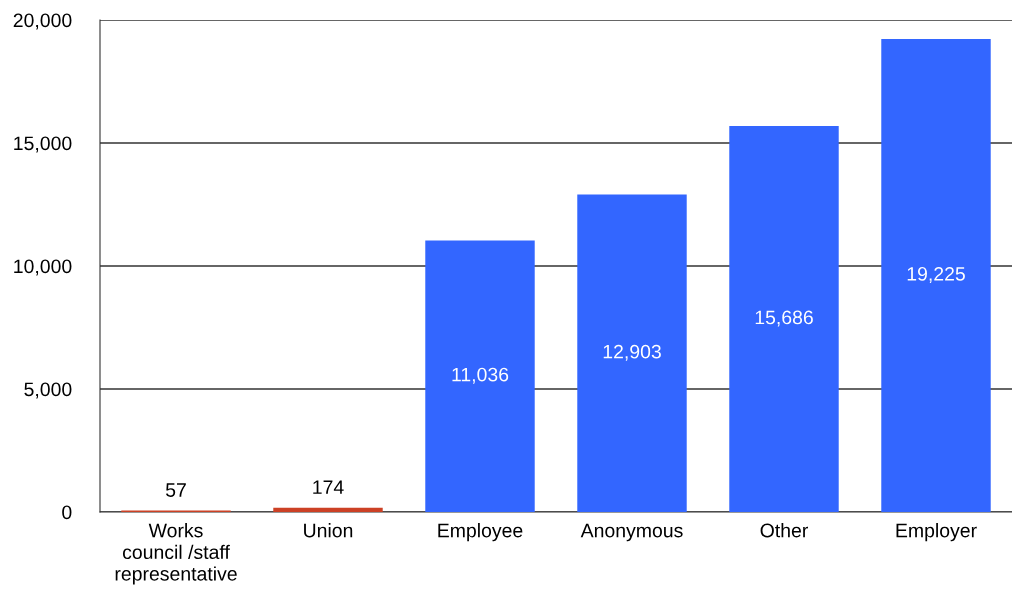  What do you see at coordinates (43, 144) in the screenshot?
I see `y-tick-label: 15,000` at bounding box center [43, 144].